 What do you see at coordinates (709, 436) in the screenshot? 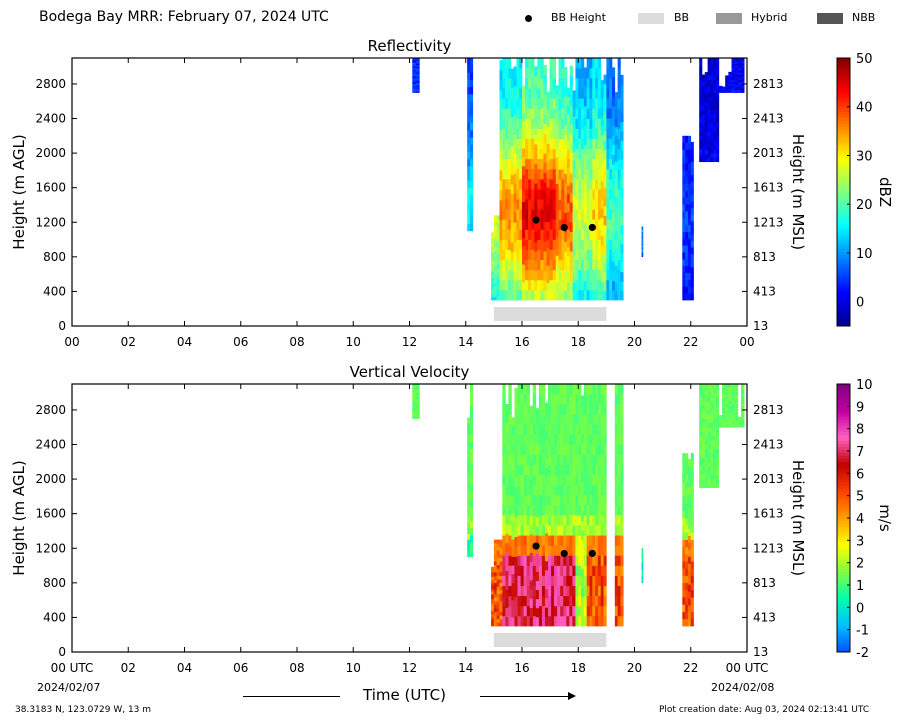
I see `data-column` at bounding box center [709, 436].